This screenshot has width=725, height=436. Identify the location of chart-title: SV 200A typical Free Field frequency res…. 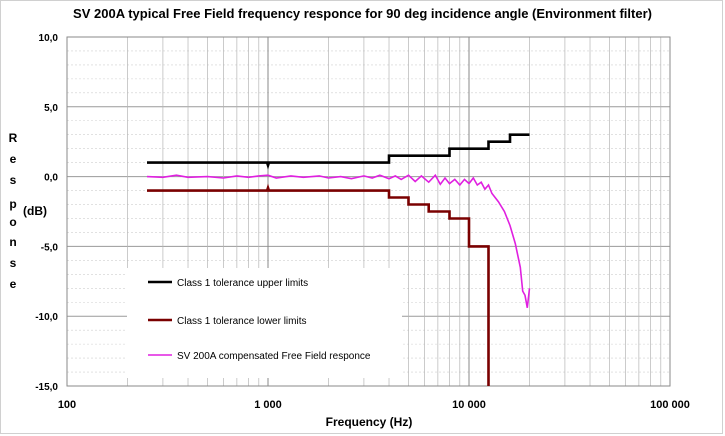
(362, 13).